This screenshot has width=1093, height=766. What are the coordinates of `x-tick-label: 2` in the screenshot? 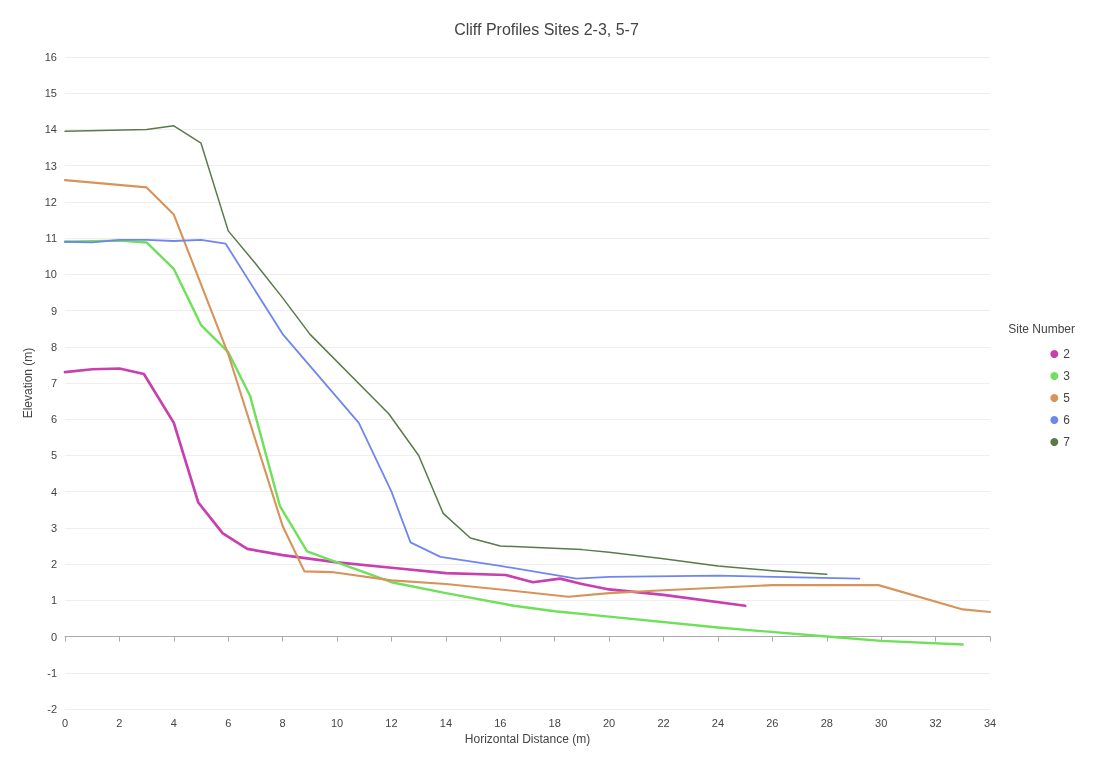 It's located at (119, 722).